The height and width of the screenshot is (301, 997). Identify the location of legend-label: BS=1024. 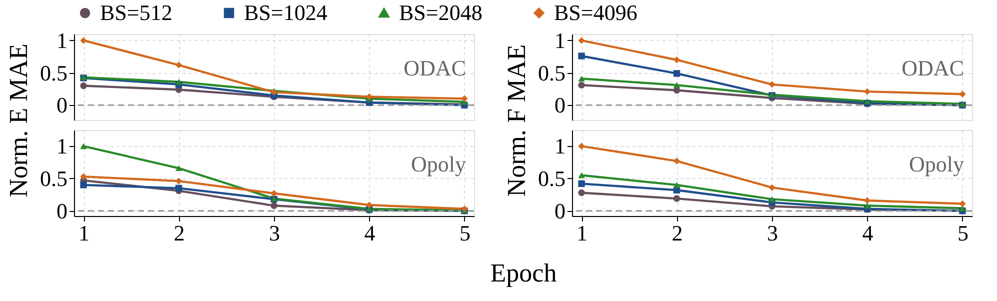
(286, 12).